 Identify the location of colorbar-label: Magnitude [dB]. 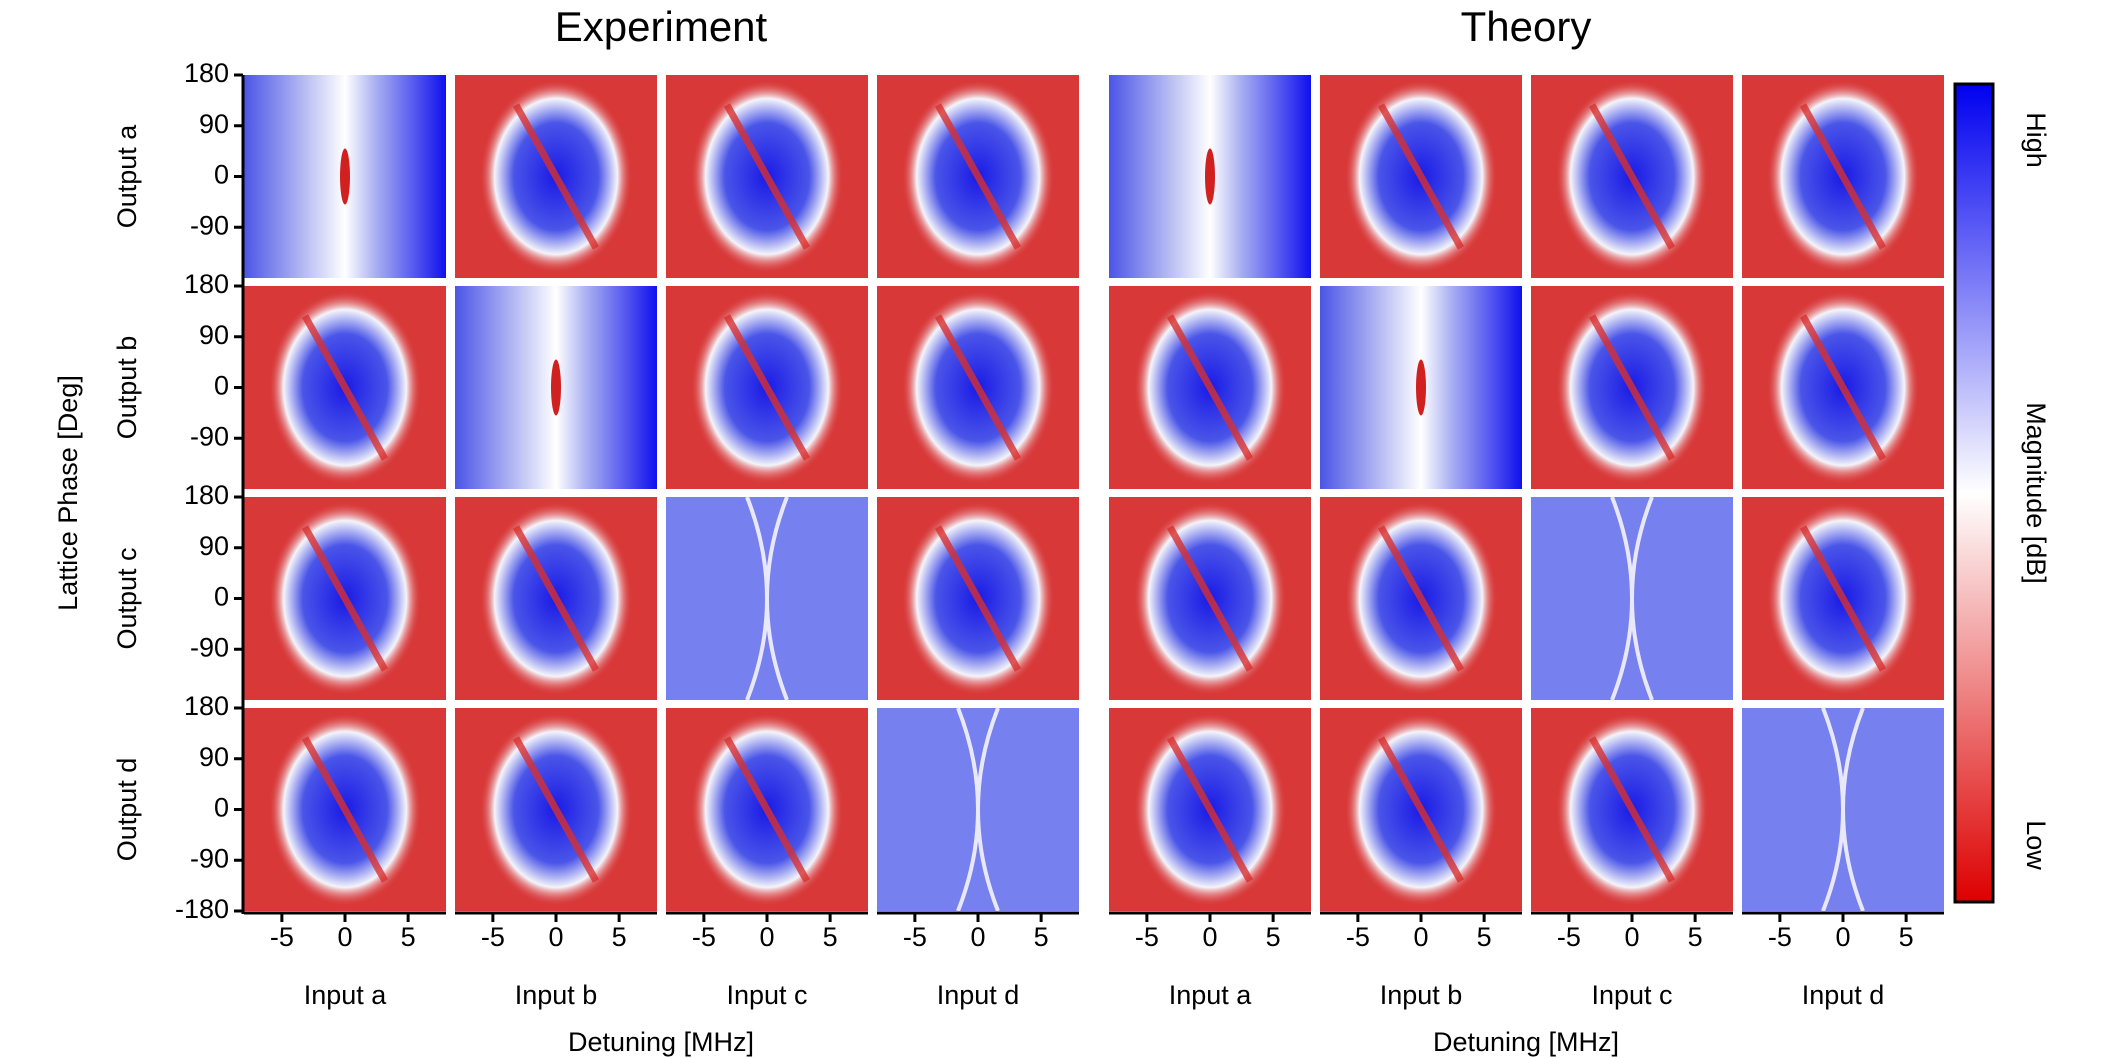
(2036, 493).